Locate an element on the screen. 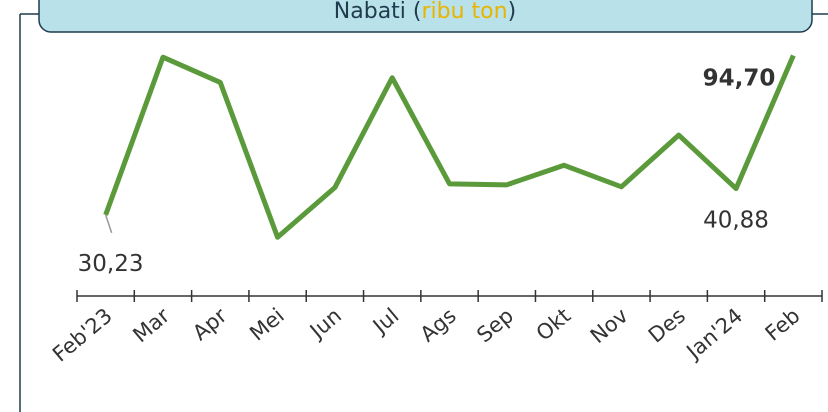 The width and height of the screenshot is (828, 412). x-tick-label: Nov is located at coordinates (609, 325).